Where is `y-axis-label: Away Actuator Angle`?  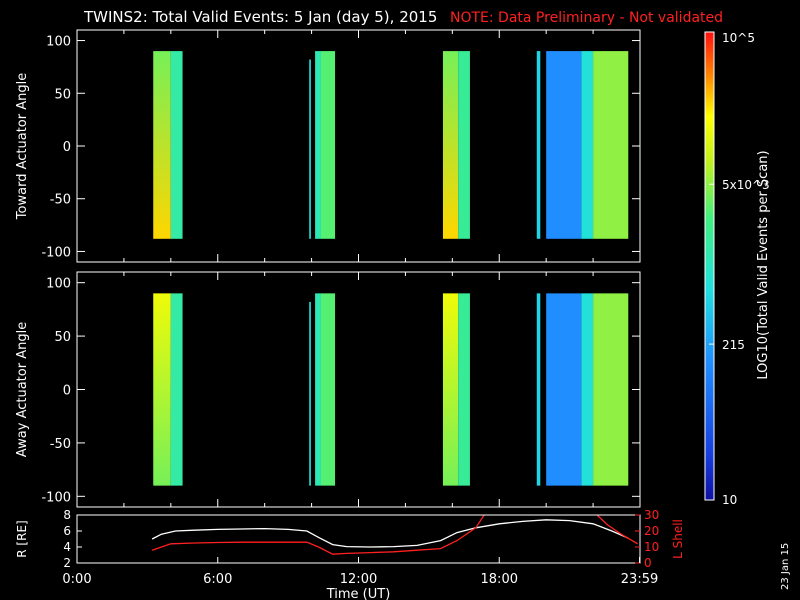
y-axis-label: Away Actuator Angle is located at coordinates (22, 389).